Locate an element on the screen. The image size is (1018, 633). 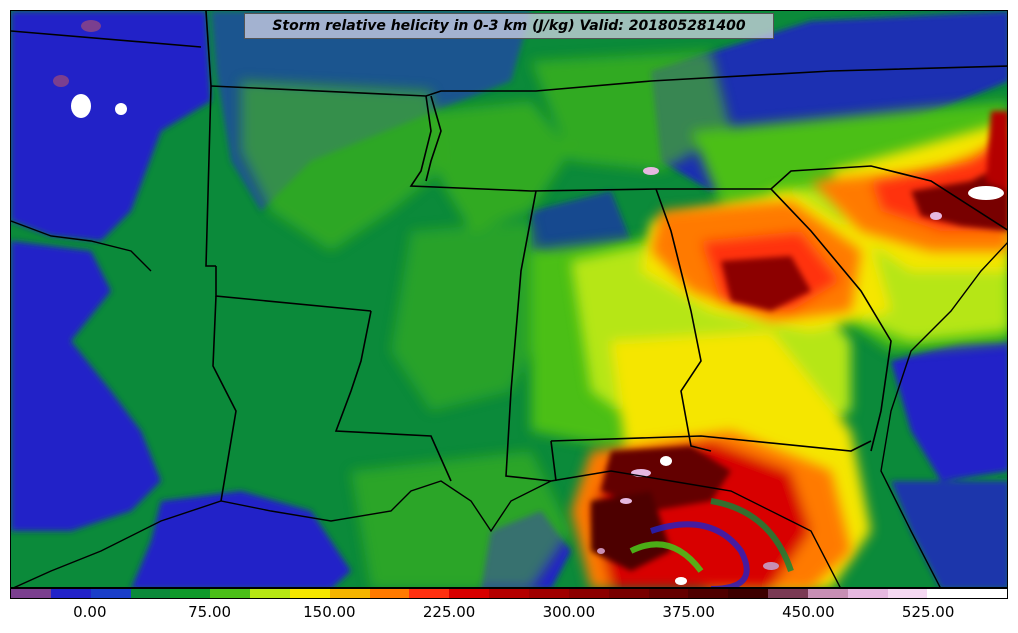
colorbar-tick-label: 525.00 is located at coordinates (928, 612).